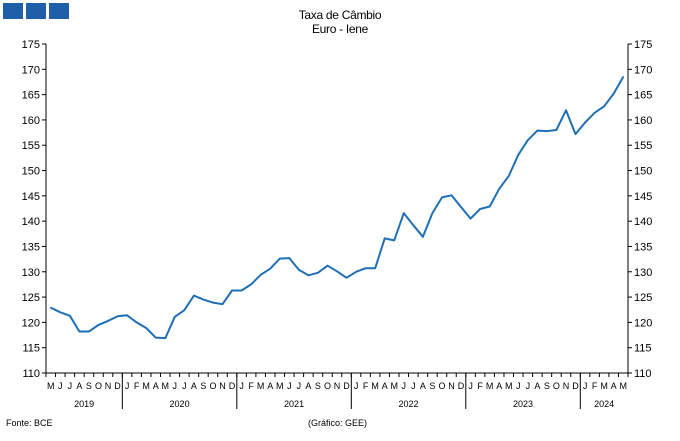  What do you see at coordinates (409, 404) in the screenshot?
I see `x-year-label: 2022` at bounding box center [409, 404].